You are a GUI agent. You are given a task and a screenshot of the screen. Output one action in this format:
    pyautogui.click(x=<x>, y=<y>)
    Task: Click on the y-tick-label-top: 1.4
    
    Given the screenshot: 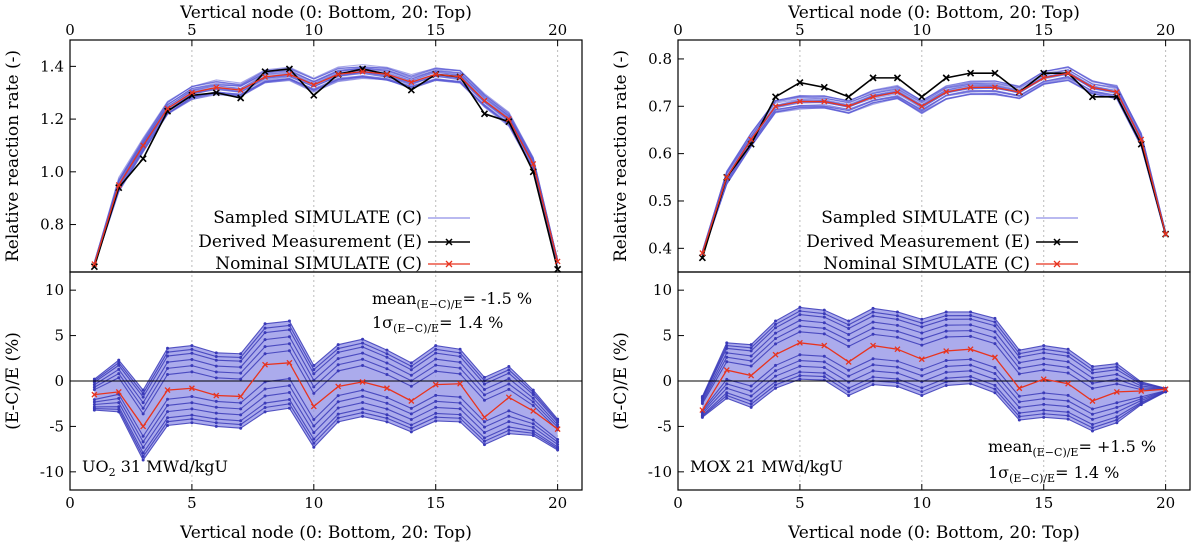 What is the action you would take?
    pyautogui.click(x=52, y=66)
    